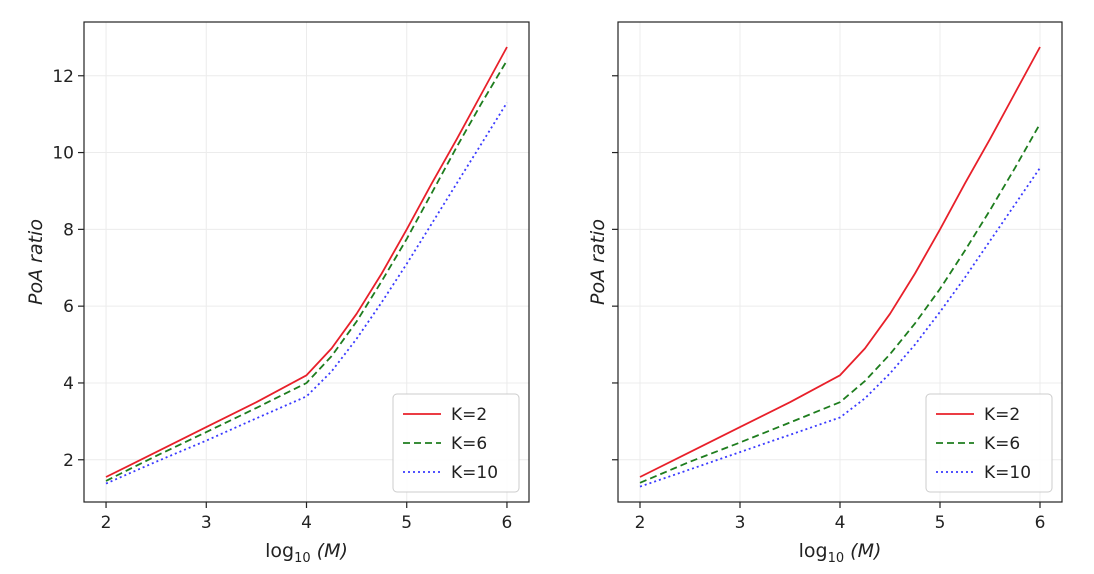 This screenshot has height=574, width=1094. Describe the element at coordinates (68, 384) in the screenshot. I see `y-tick-label: 4` at that location.